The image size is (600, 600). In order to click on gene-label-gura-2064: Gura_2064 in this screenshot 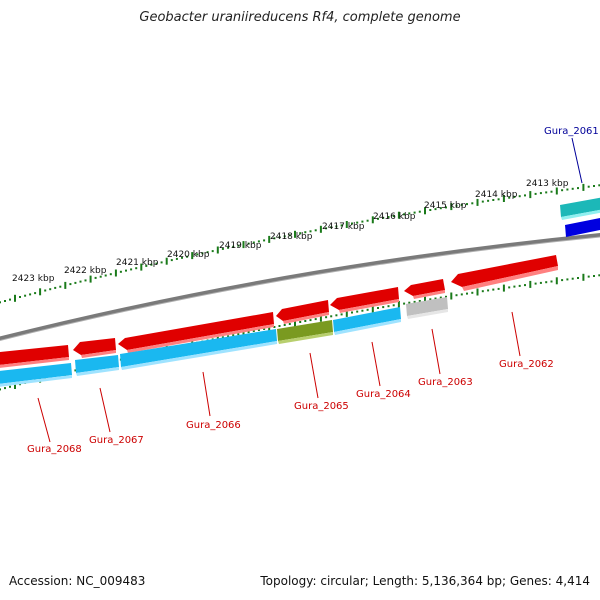, I will do `click(383, 394)`.